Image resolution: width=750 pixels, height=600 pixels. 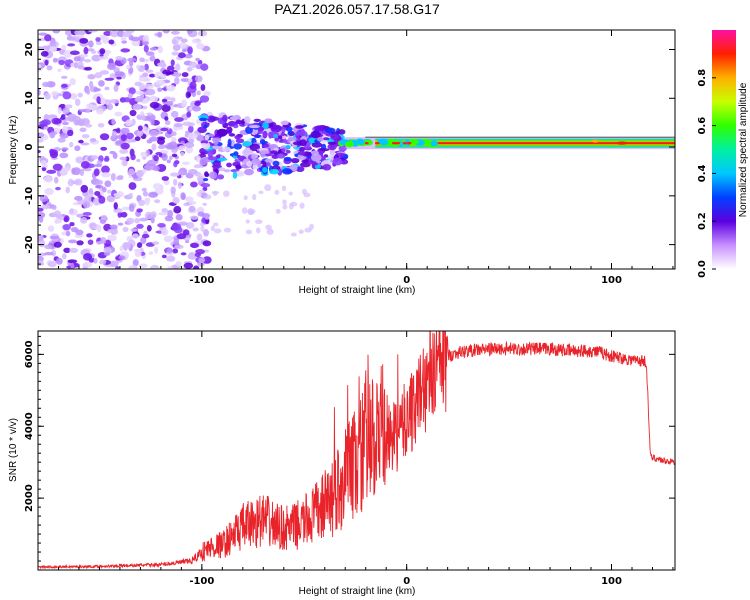 What do you see at coordinates (406, 581) in the screenshot?
I see `snr-x-tick-label: 0` at bounding box center [406, 581].